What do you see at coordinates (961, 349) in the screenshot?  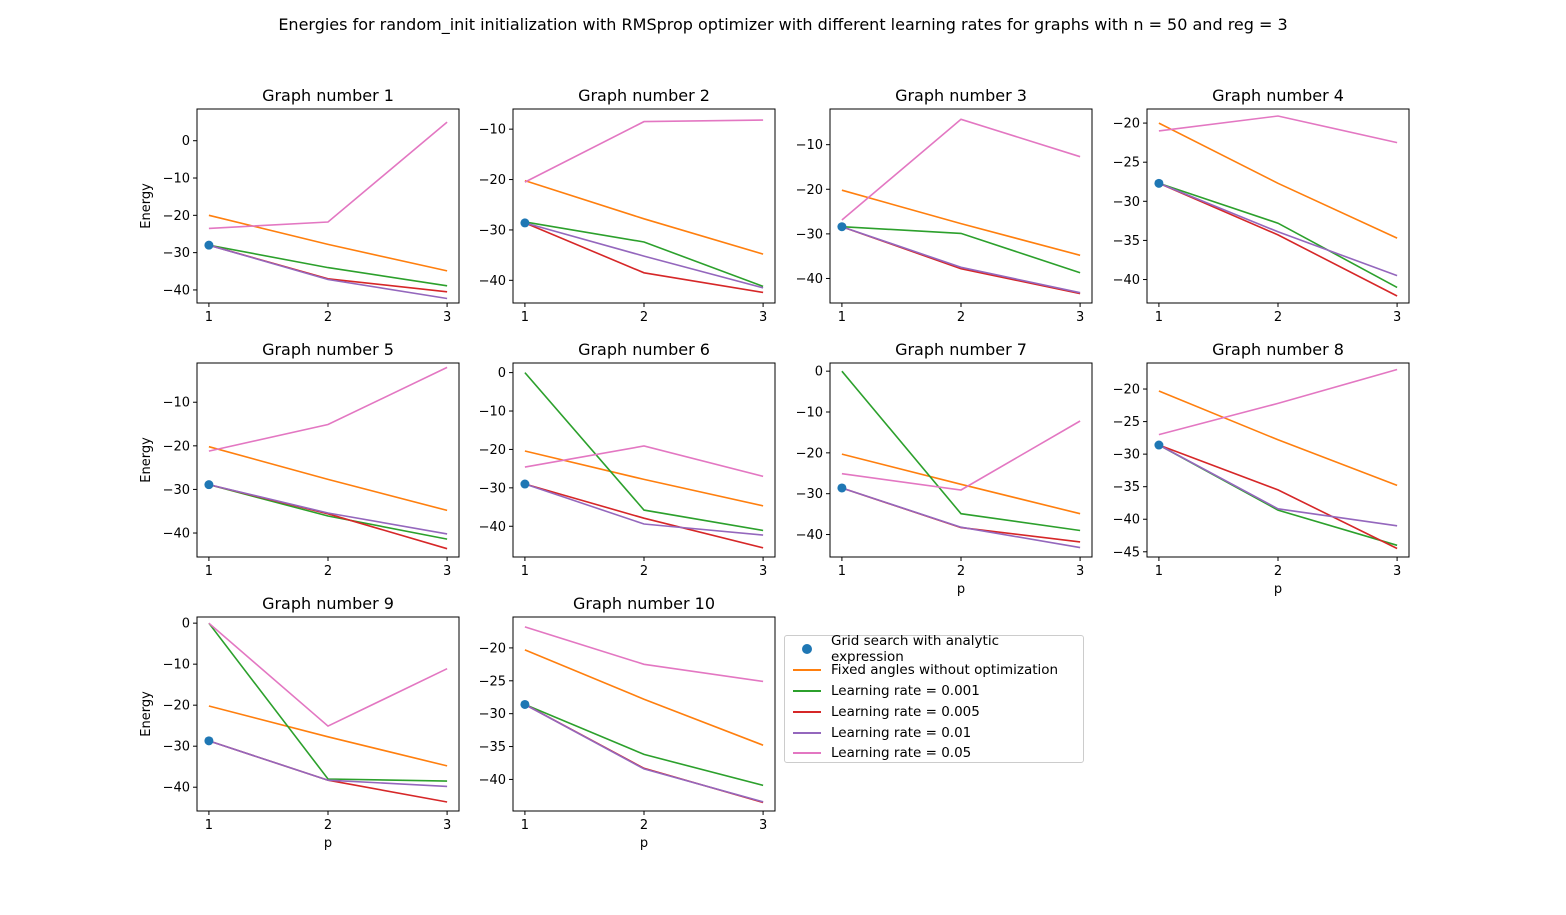 I see `subplot-title: Graph number 7` at bounding box center [961, 349].